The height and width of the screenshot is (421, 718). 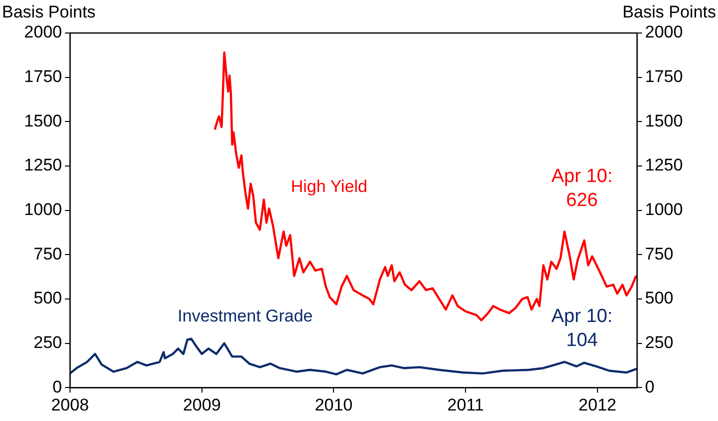 I want to click on y-tick-label: 750, so click(x=48, y=254).